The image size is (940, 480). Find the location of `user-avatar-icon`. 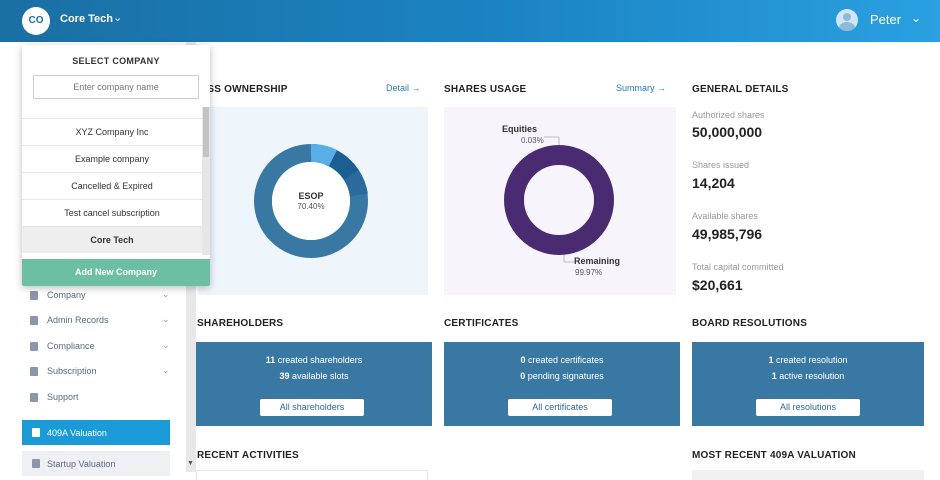

user-avatar-icon is located at coordinates (847, 20).